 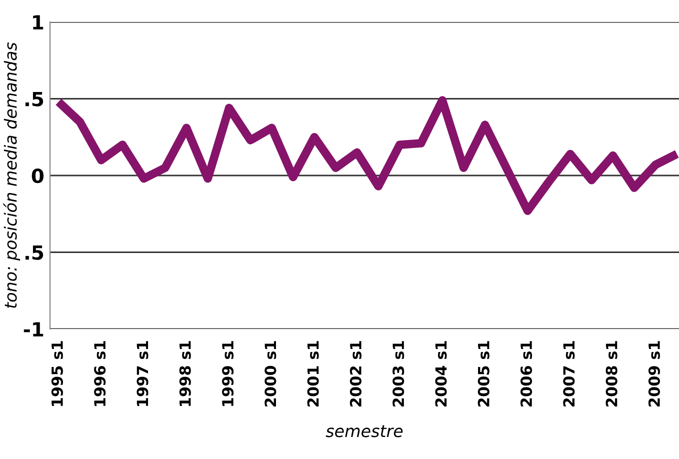 What do you see at coordinates (38, 22) in the screenshot?
I see `y-tick-label: 1` at bounding box center [38, 22].